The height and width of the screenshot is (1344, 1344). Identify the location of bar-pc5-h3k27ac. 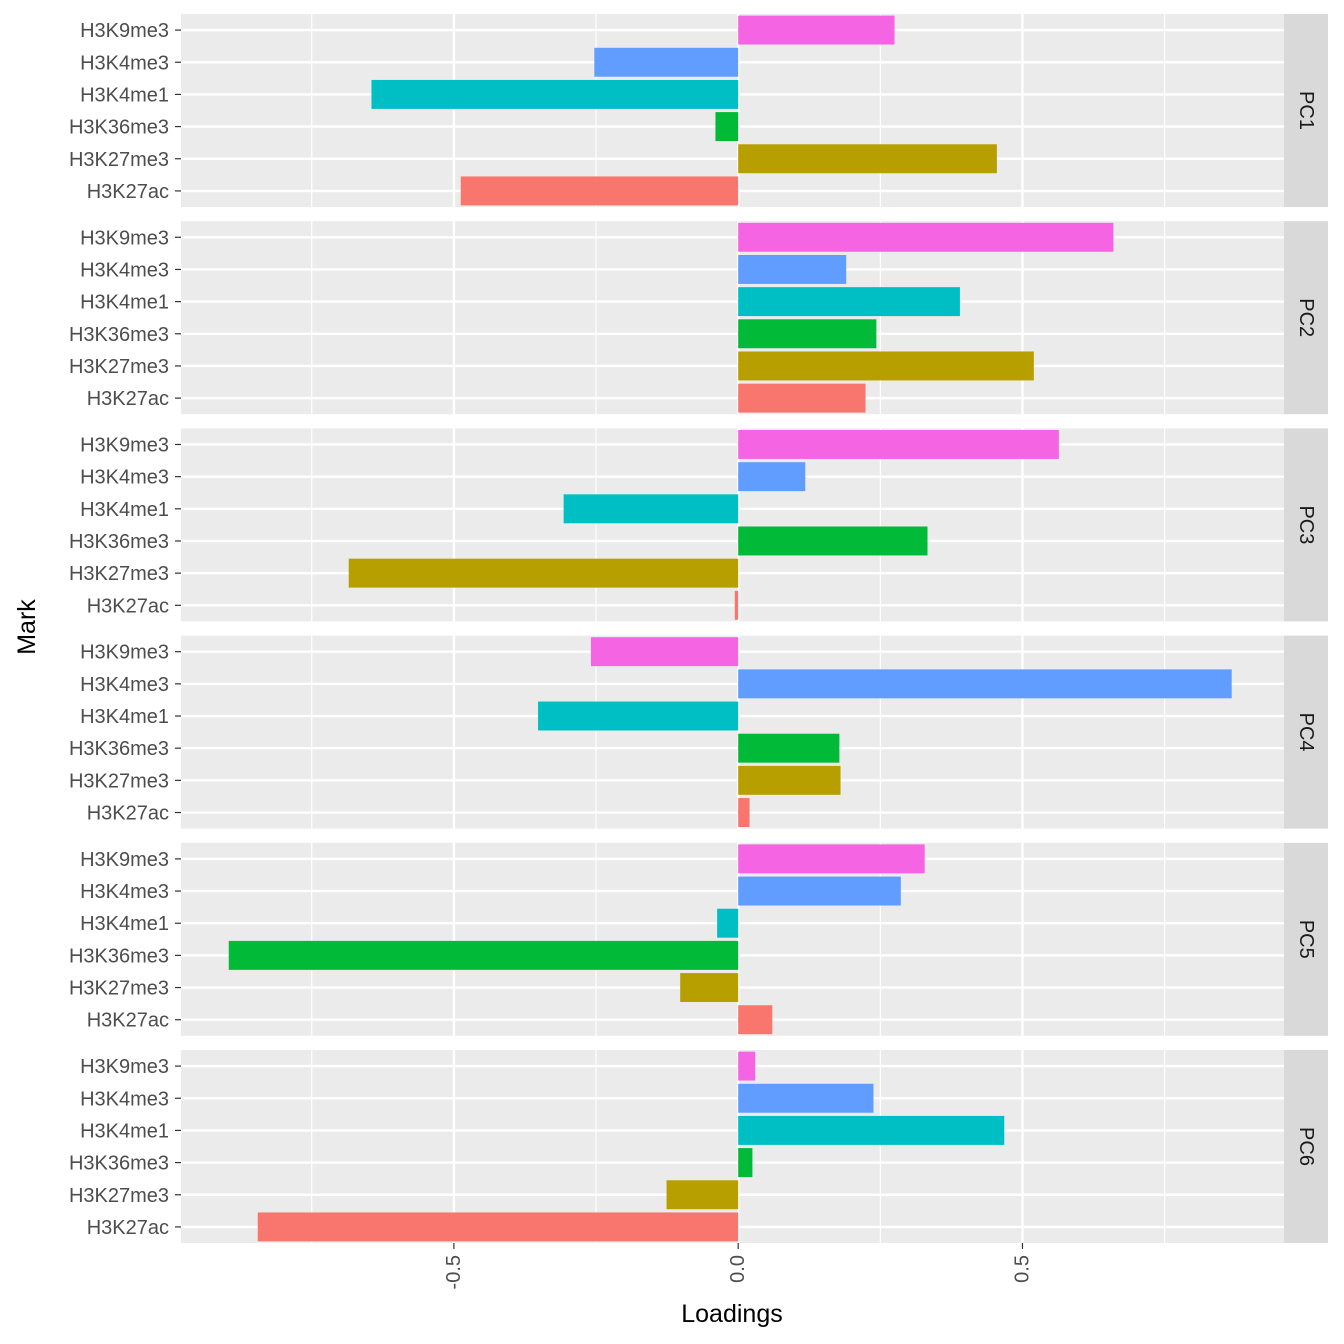
(755, 1020).